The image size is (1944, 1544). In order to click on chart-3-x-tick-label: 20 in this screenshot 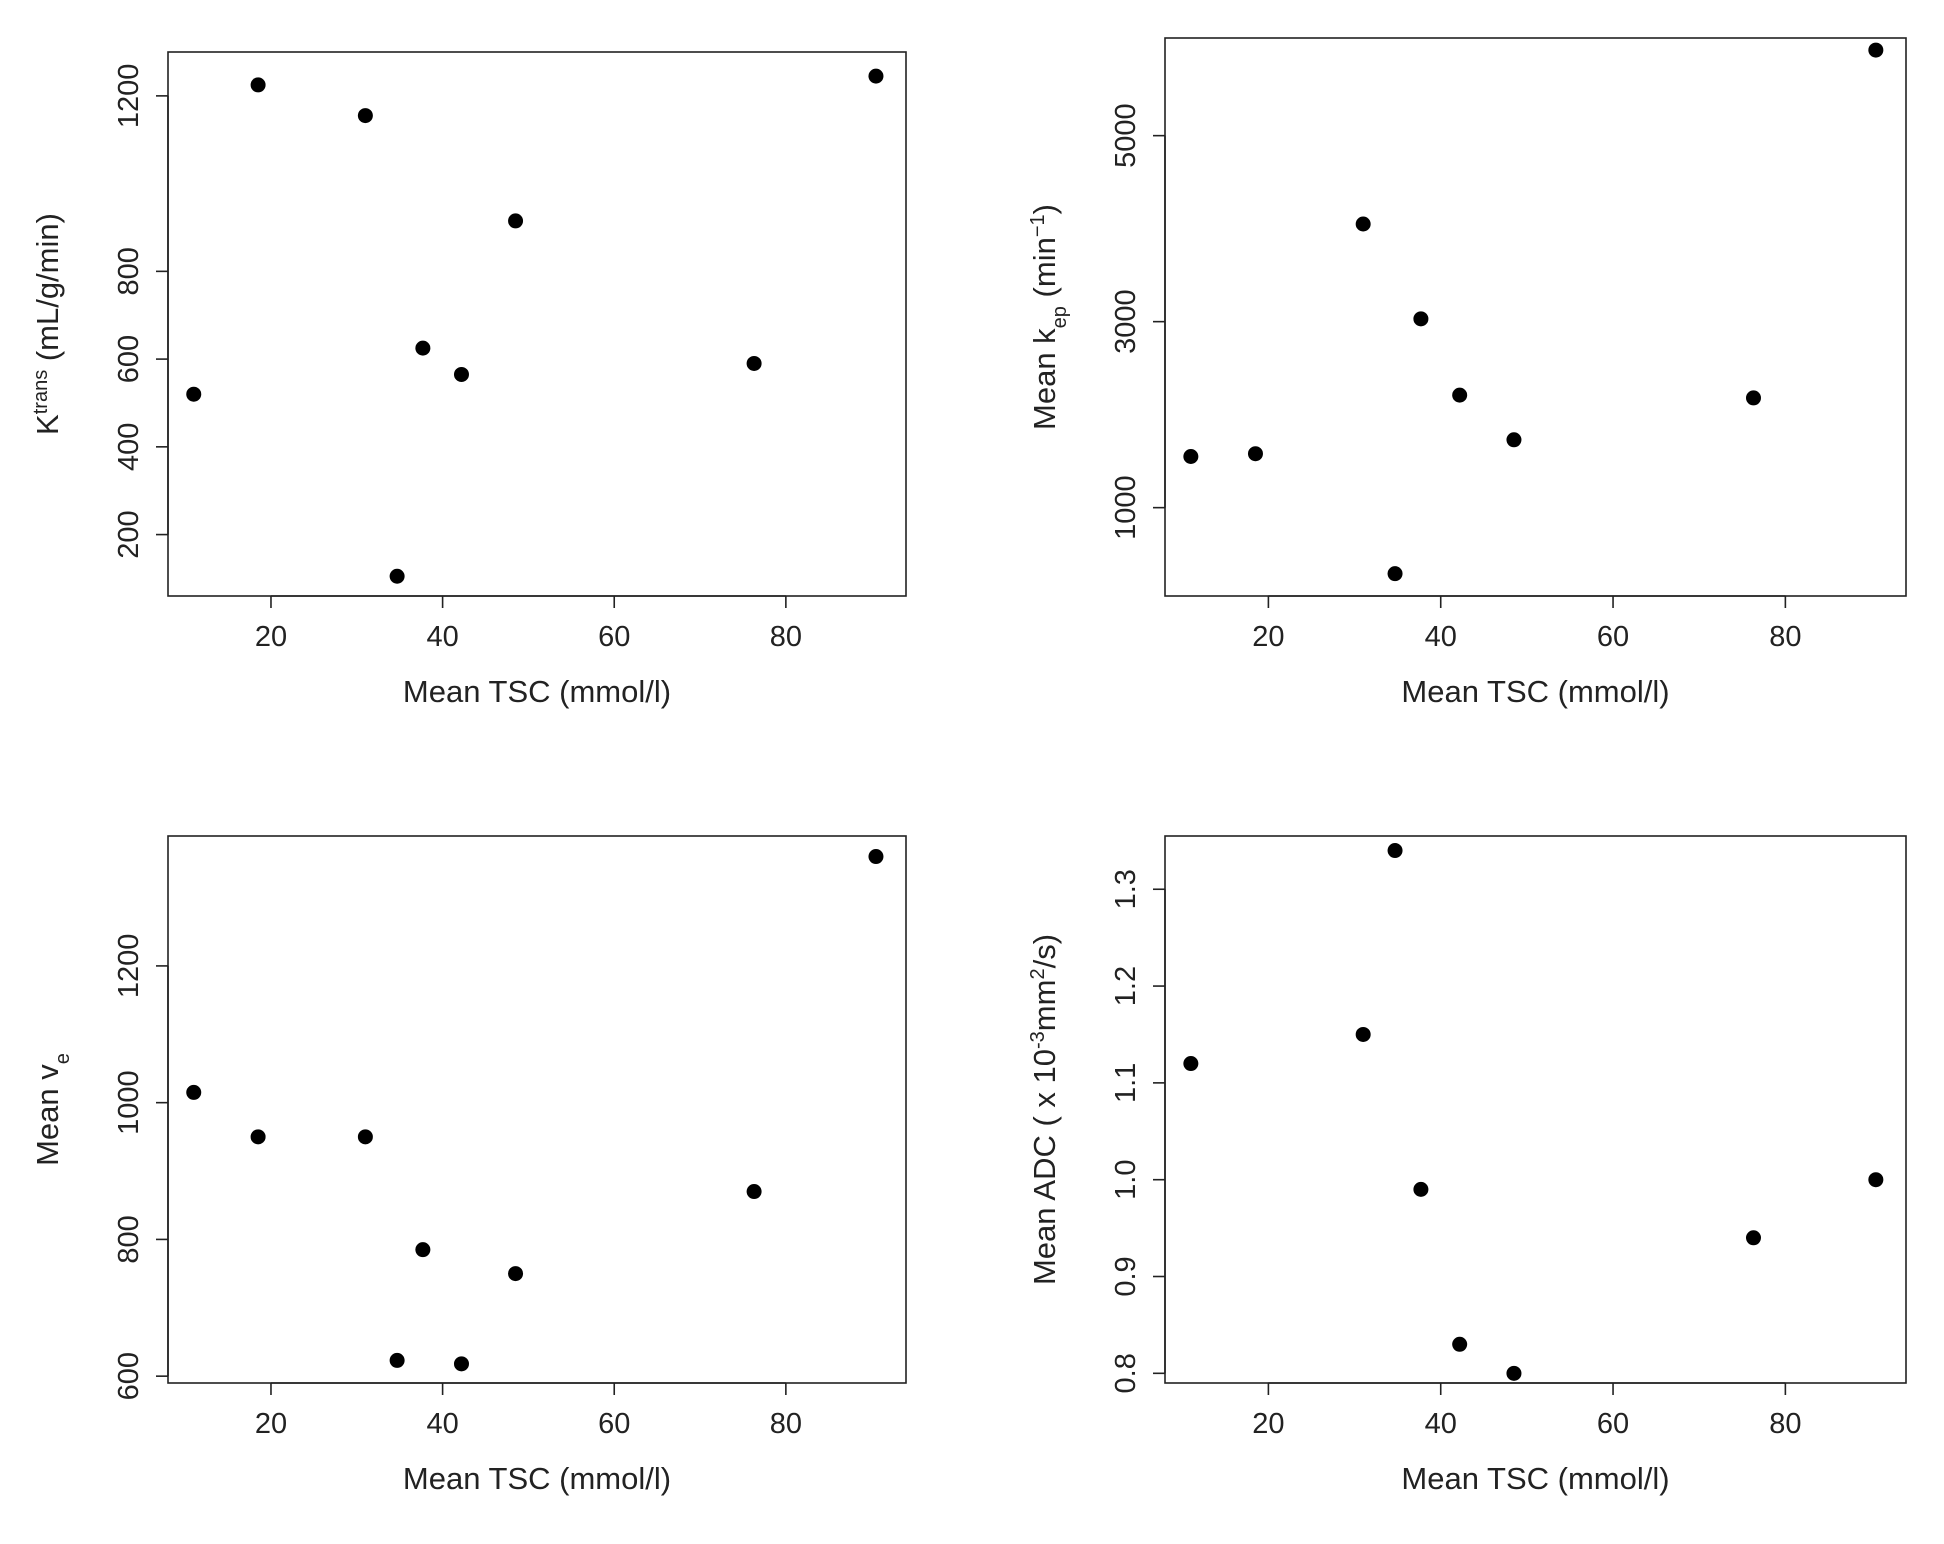, I will do `click(271, 1424)`.